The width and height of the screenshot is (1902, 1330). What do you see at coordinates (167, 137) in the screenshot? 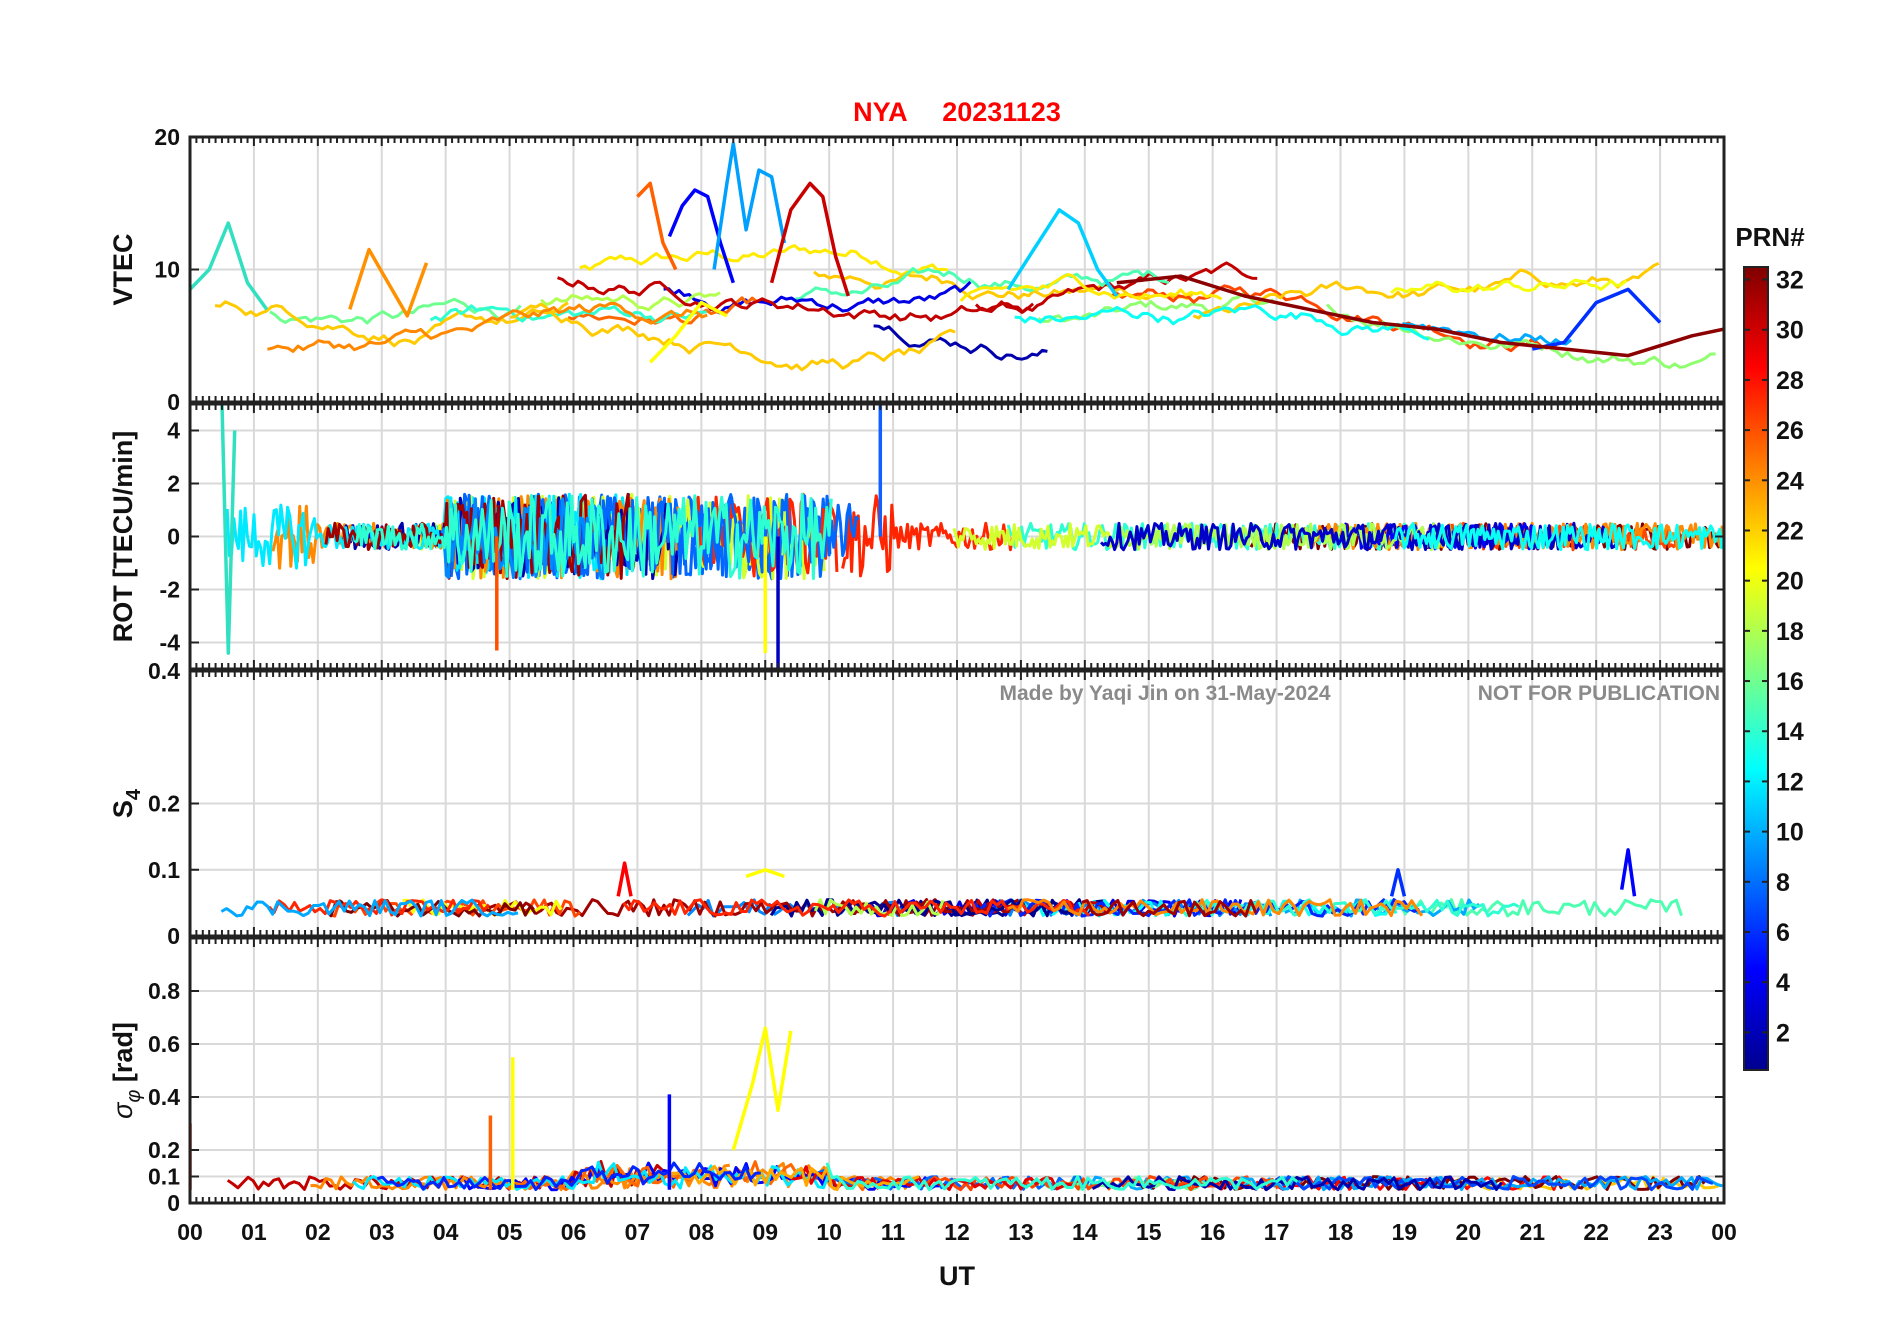
I see `y-tick-label: 20` at bounding box center [167, 137].